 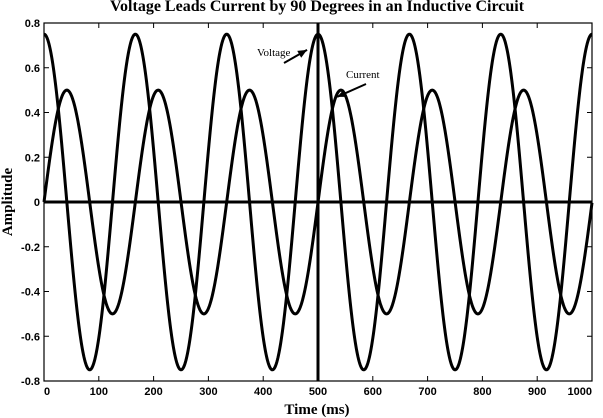 I want to click on x-tick-label: 200, so click(x=153, y=392).